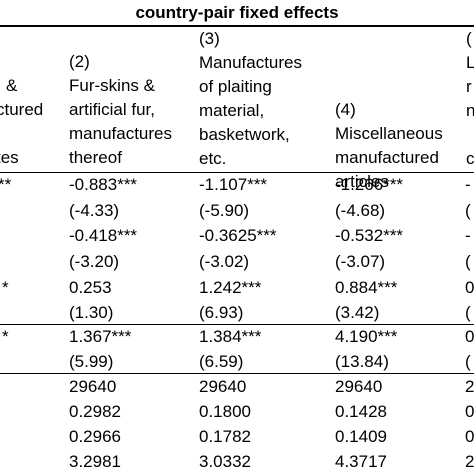 The height and width of the screenshot is (474, 474). I want to click on header-col1-line: &, so click(12, 85).